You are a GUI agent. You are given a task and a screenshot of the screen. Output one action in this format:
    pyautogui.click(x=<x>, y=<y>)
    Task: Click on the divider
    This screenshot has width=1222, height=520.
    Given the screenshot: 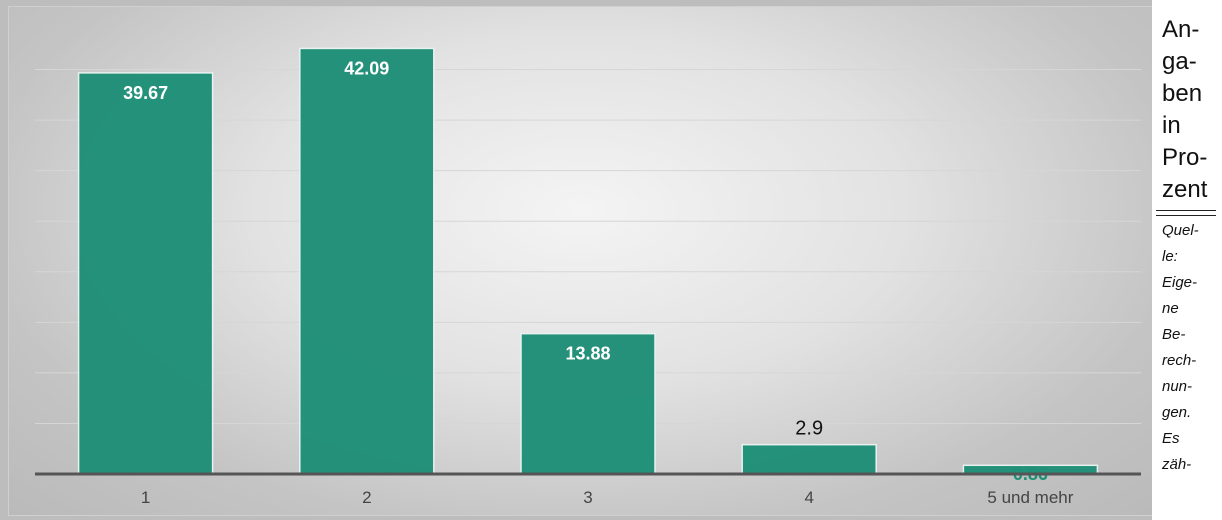 What is the action you would take?
    pyautogui.click(x=1186, y=213)
    